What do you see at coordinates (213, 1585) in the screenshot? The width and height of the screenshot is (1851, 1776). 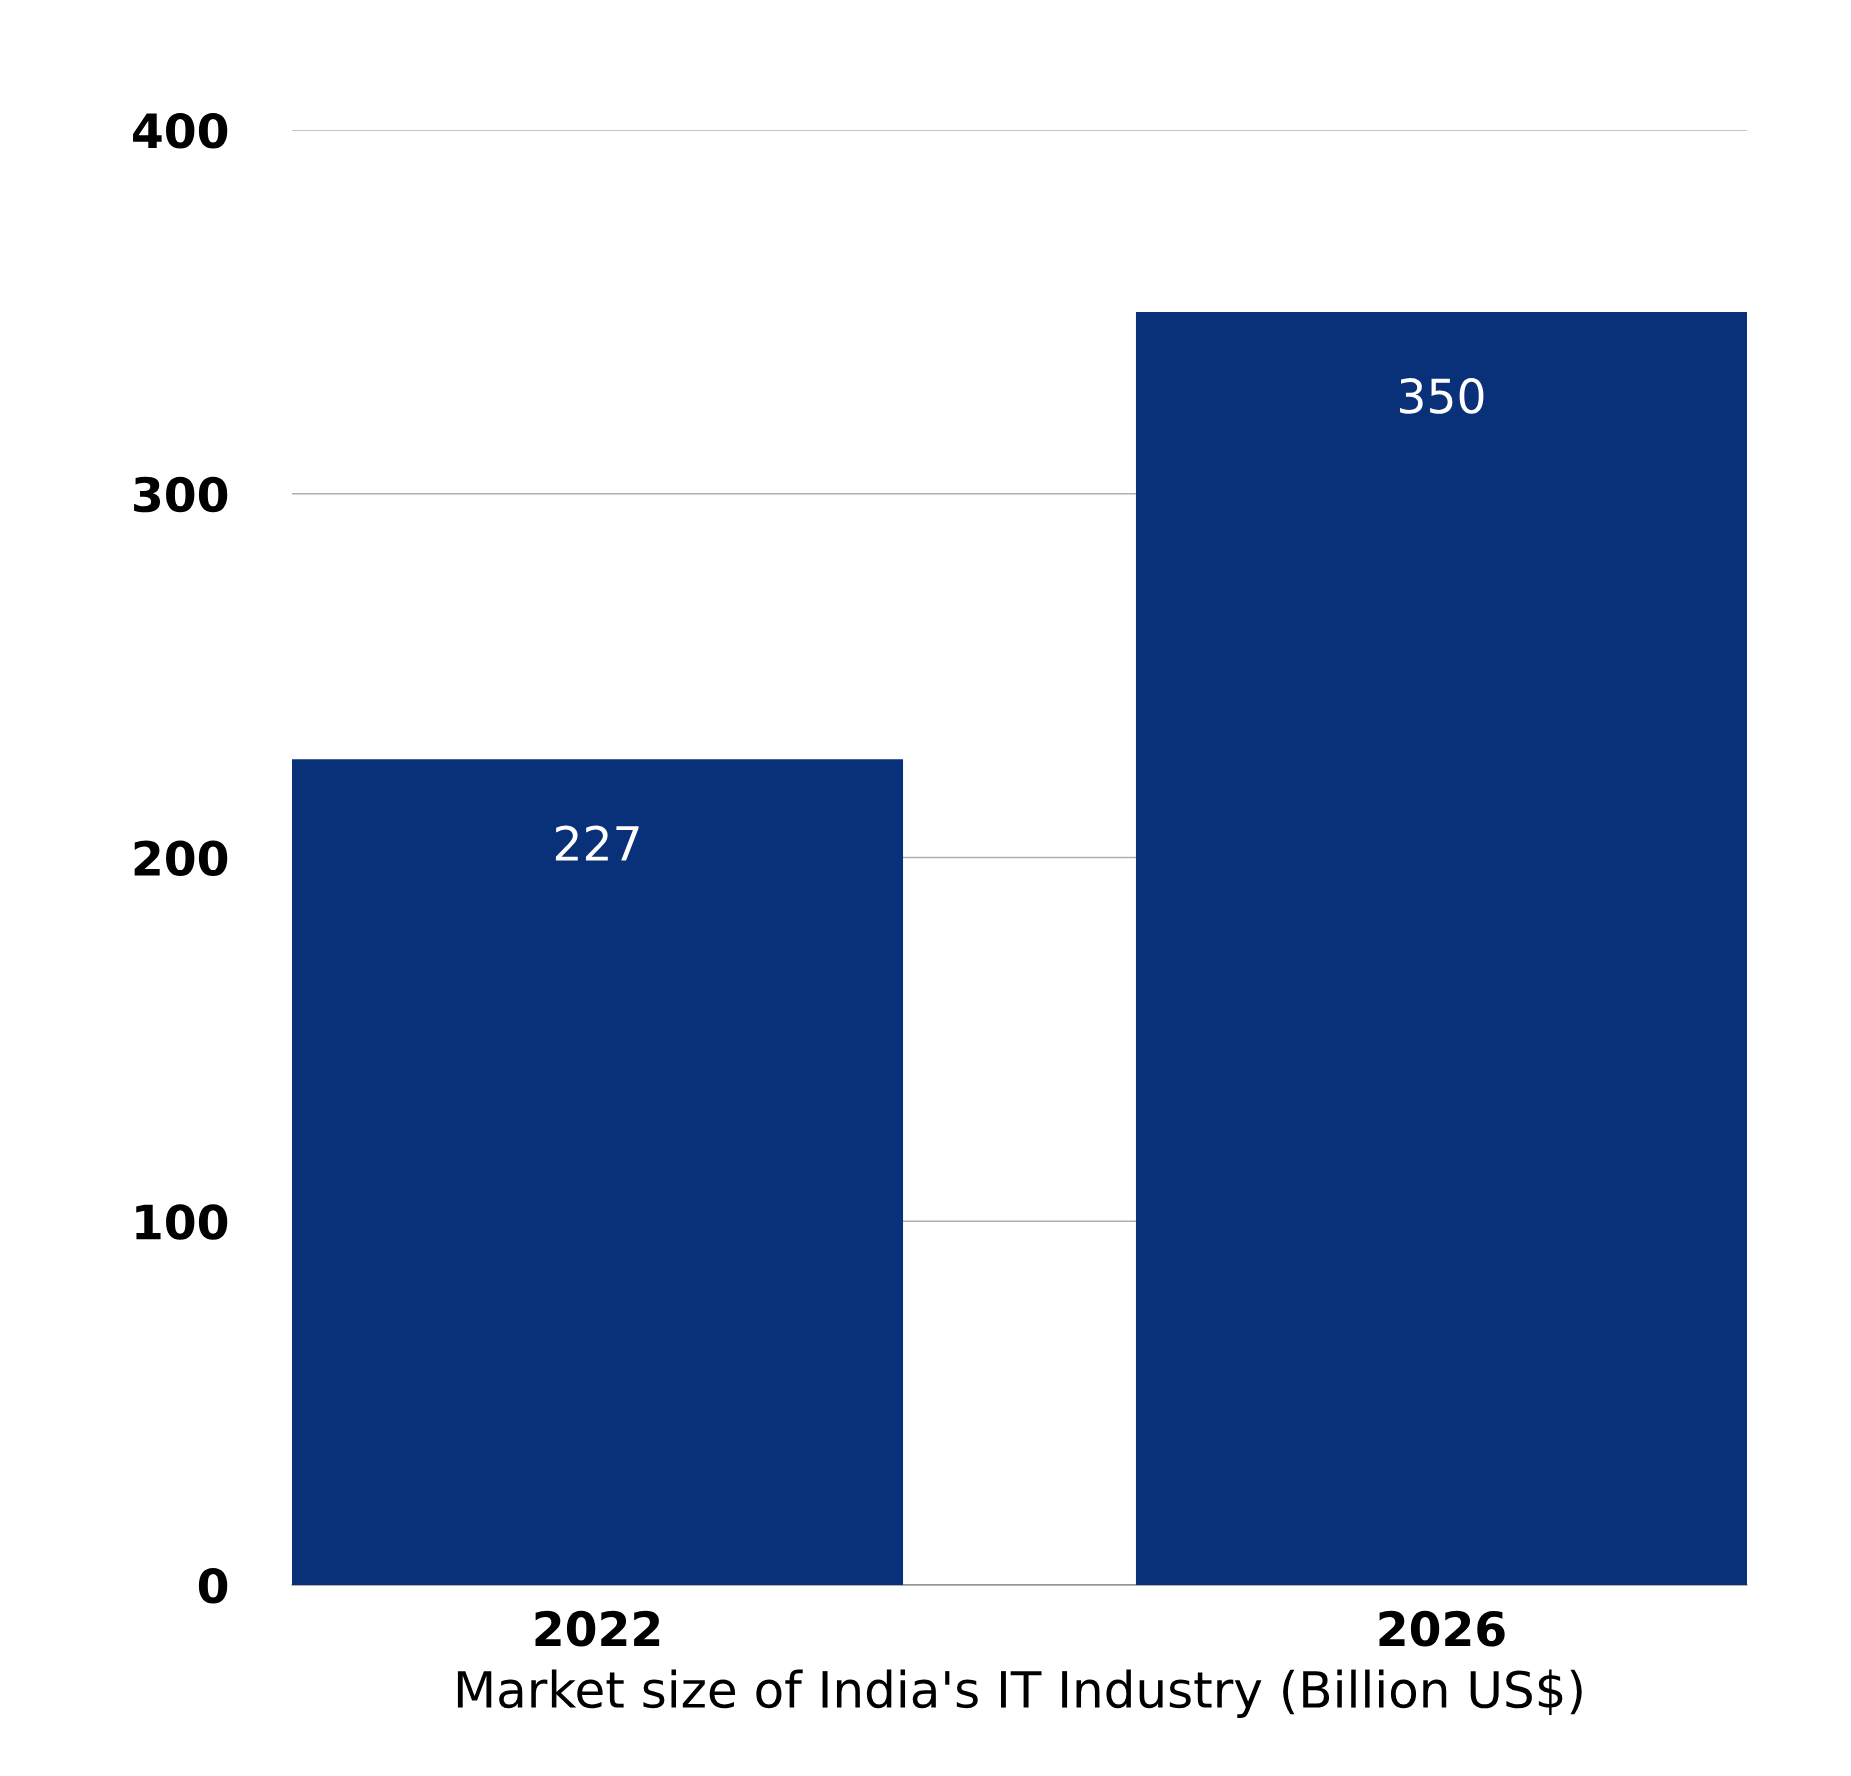 I see `y-tick-label: 0` at bounding box center [213, 1585].